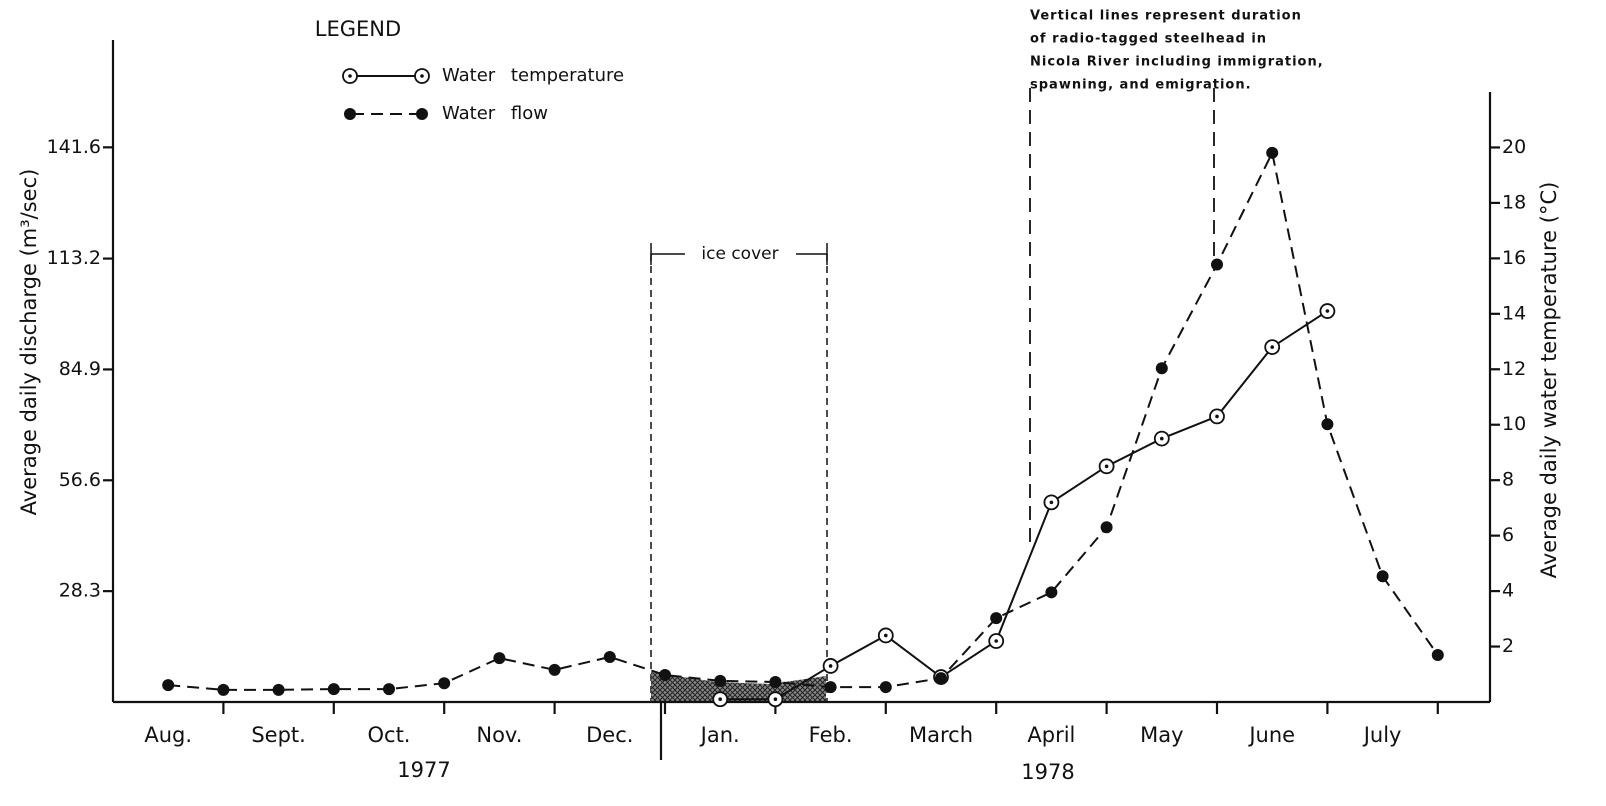 This screenshot has width=1606, height=806. What do you see at coordinates (941, 735) in the screenshot?
I see `x-tick-label: March` at bounding box center [941, 735].